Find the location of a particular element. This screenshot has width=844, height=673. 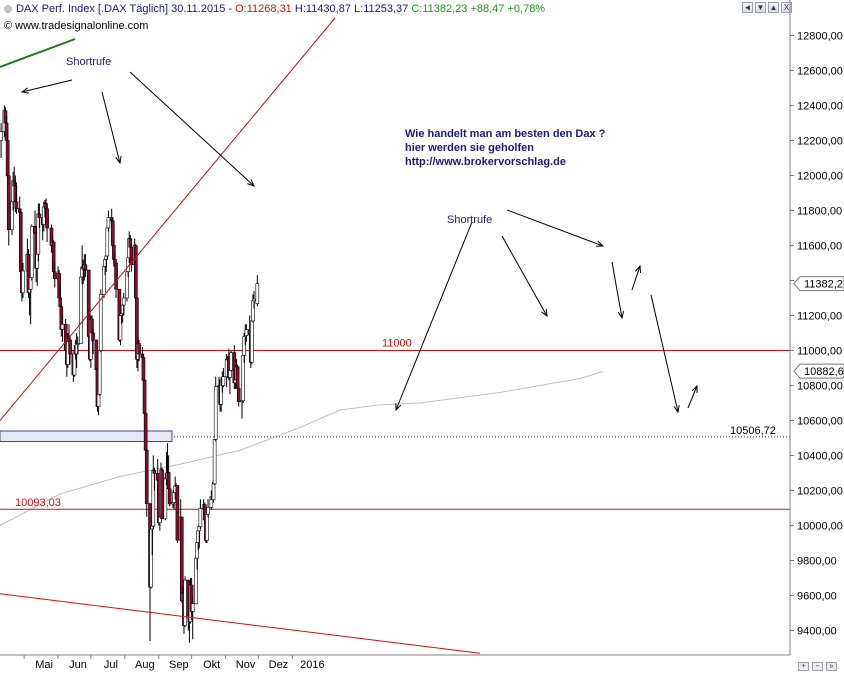

trendline-down is located at coordinates (240, 623).